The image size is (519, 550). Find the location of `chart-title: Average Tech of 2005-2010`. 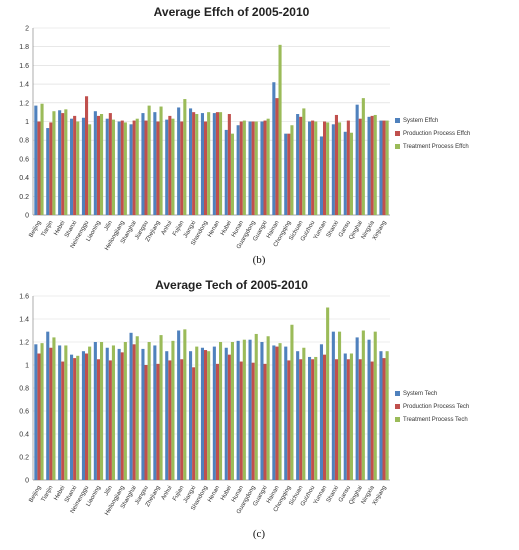

chart-title: Average Tech of 2005-2010 is located at coordinates (231, 285).